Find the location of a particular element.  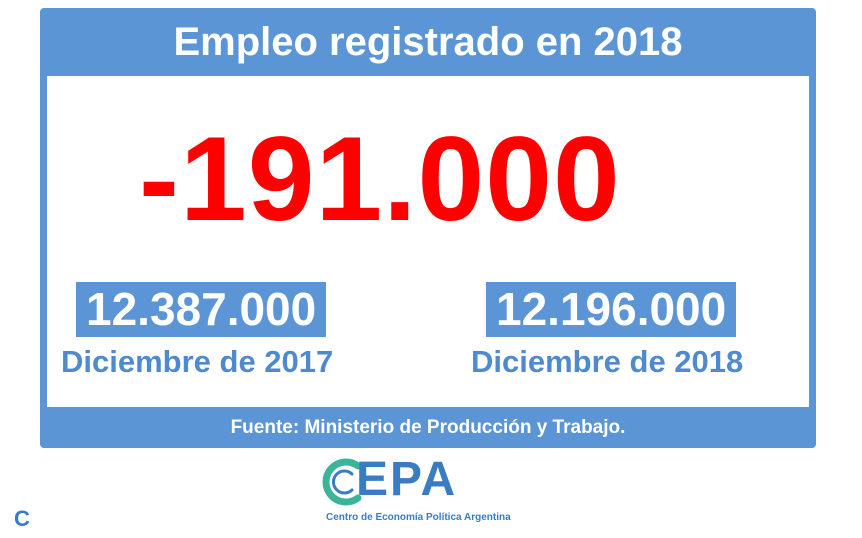

cepa-logo-word: EPA is located at coordinates (407, 479).